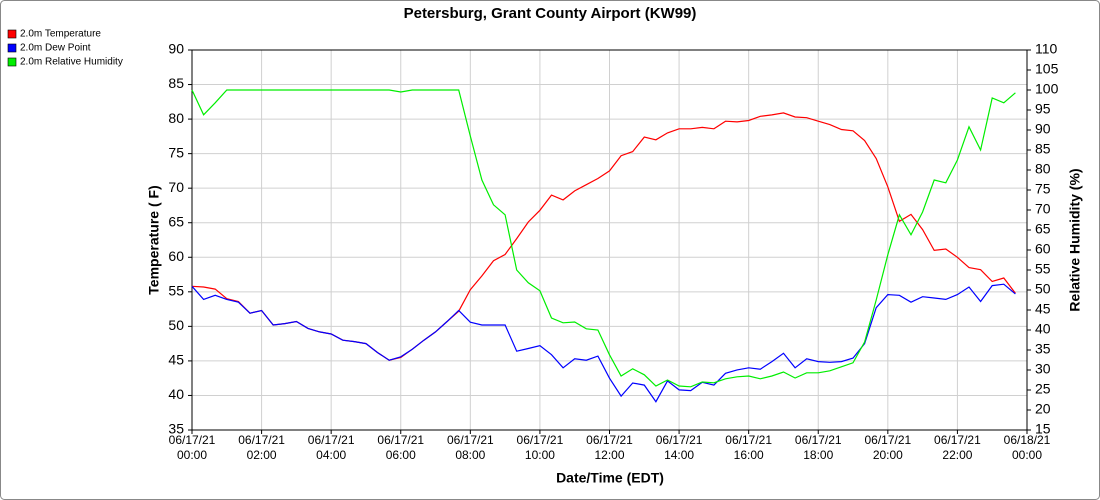  I want to click on y-tick-label: 40, so click(176, 394).